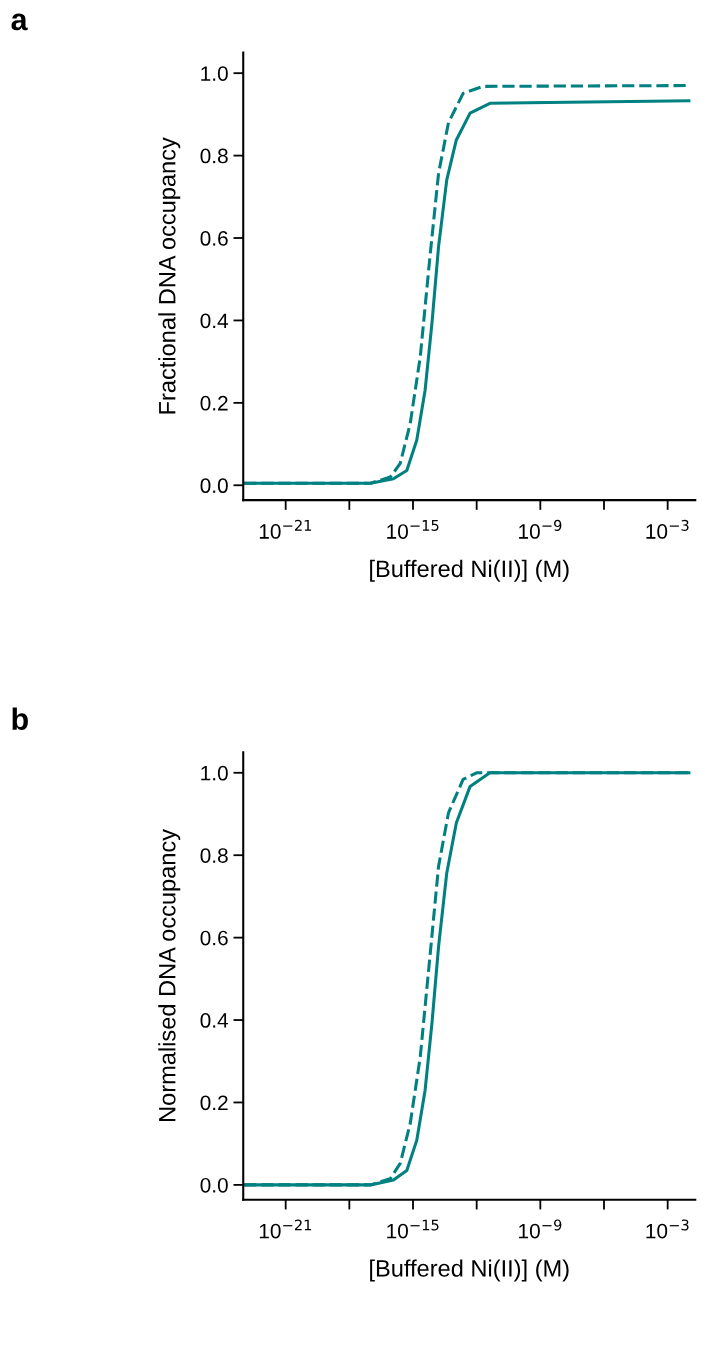  I want to click on chart-title: b, so click(20, 718).